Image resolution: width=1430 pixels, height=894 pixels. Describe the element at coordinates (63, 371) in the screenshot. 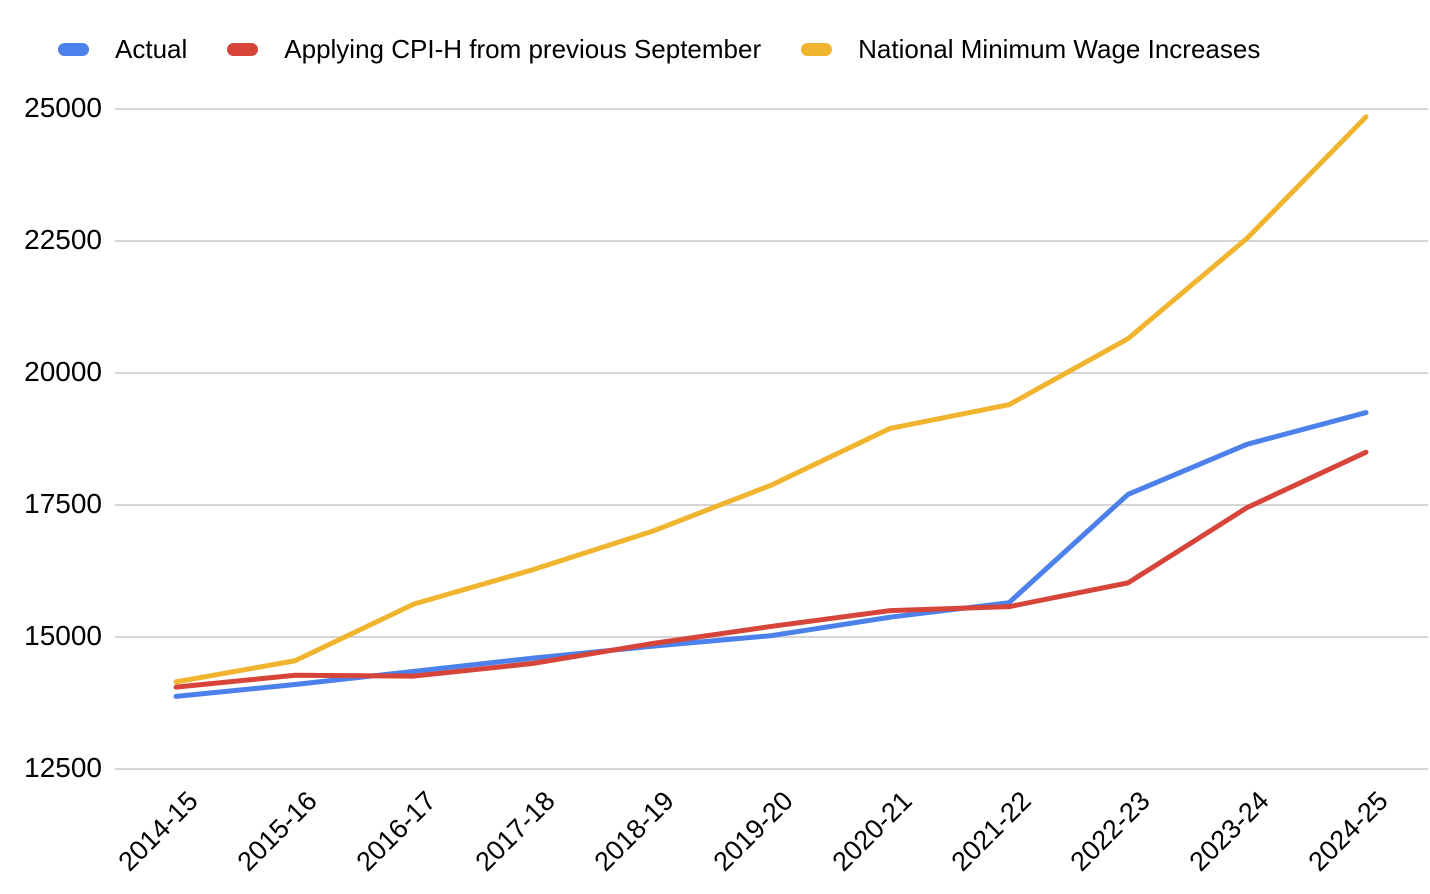

I see `y-axis-tick-label: 20000` at that location.